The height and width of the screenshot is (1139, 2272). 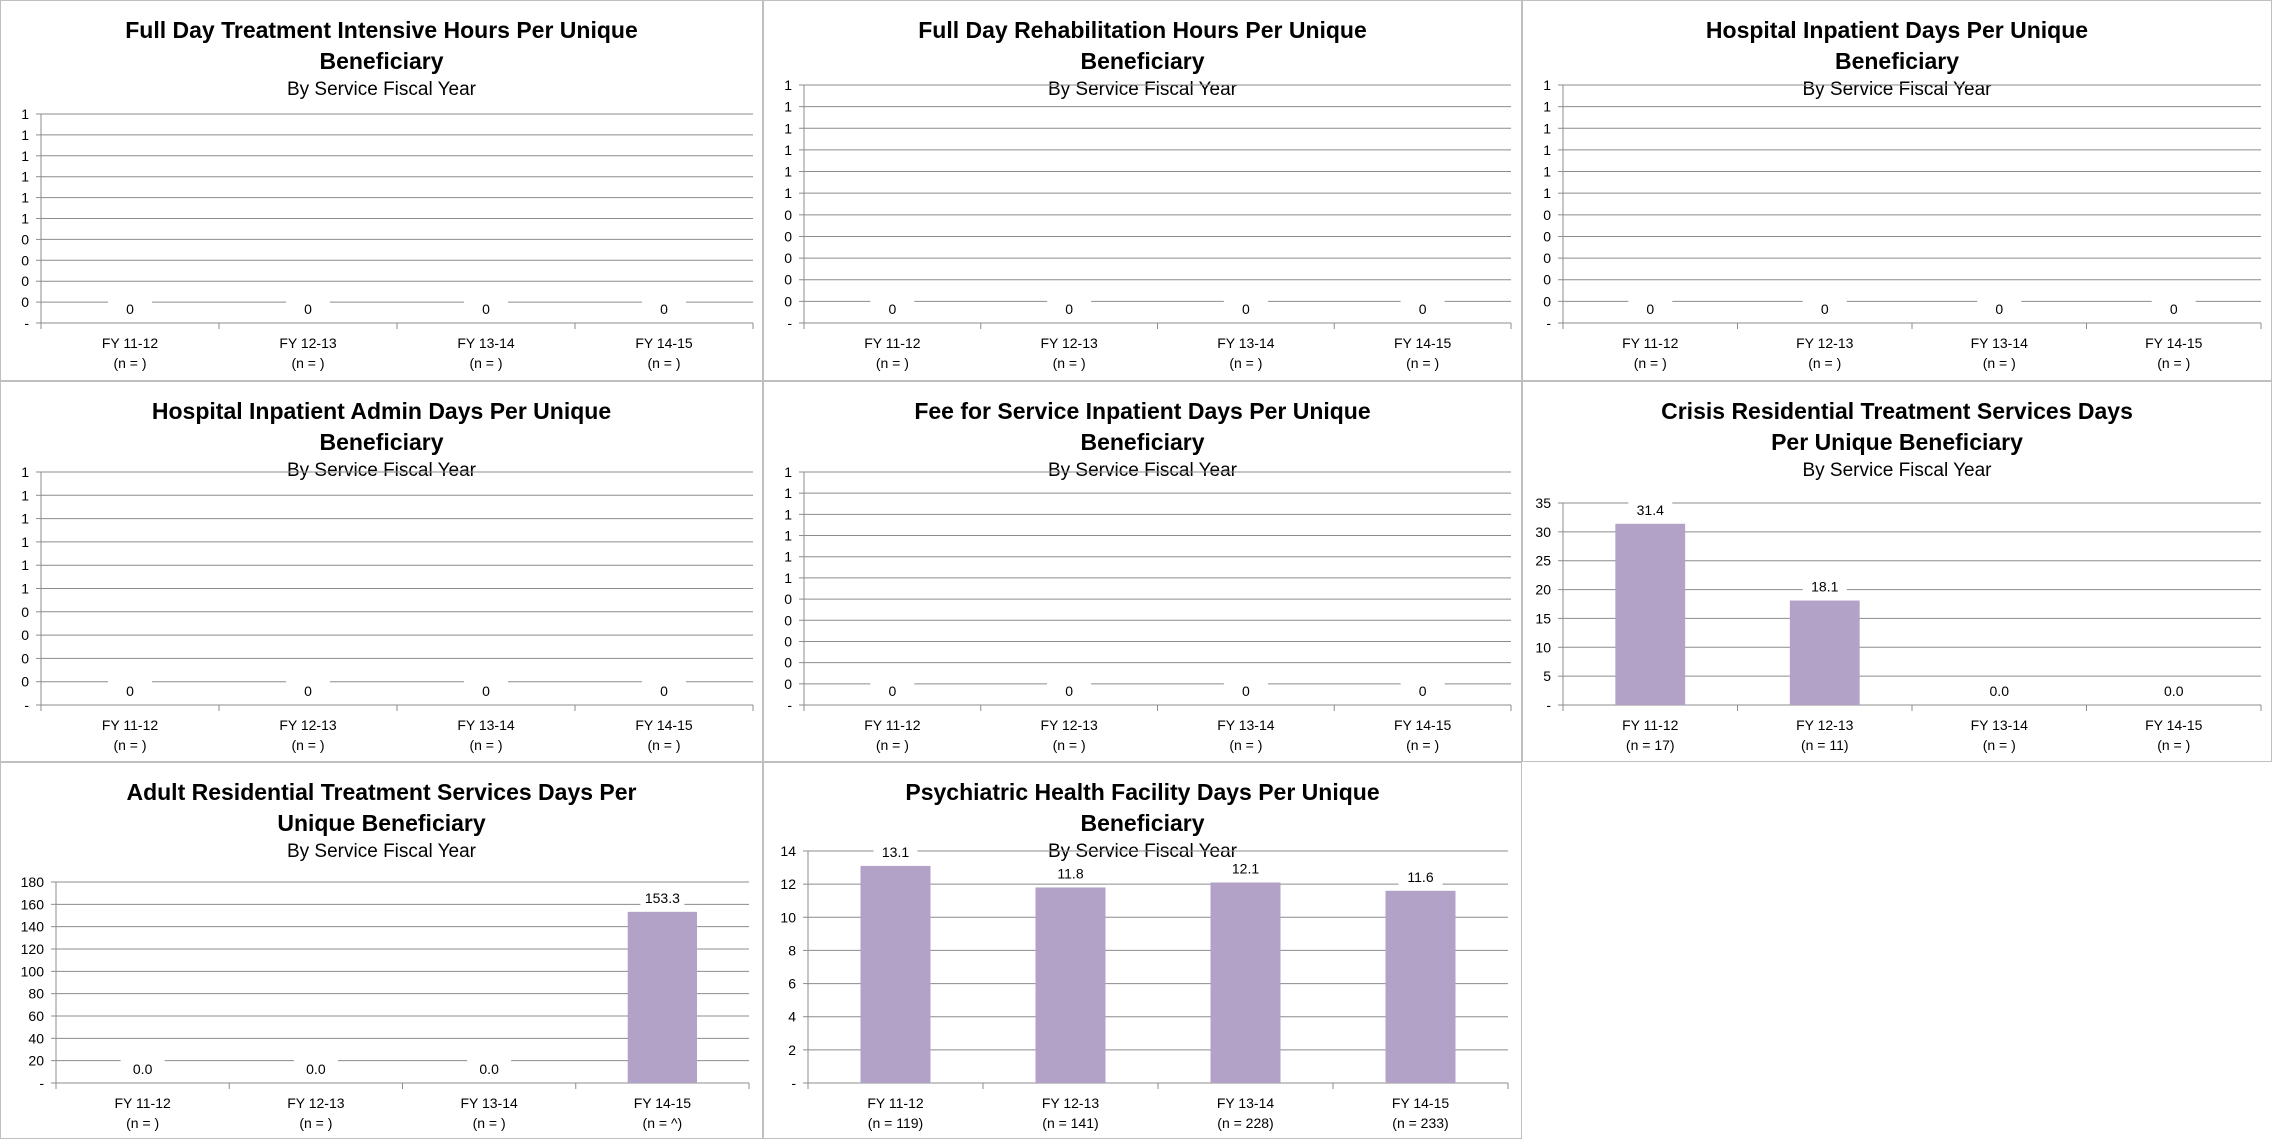 I want to click on data-label: 12.1, so click(x=1245, y=868).